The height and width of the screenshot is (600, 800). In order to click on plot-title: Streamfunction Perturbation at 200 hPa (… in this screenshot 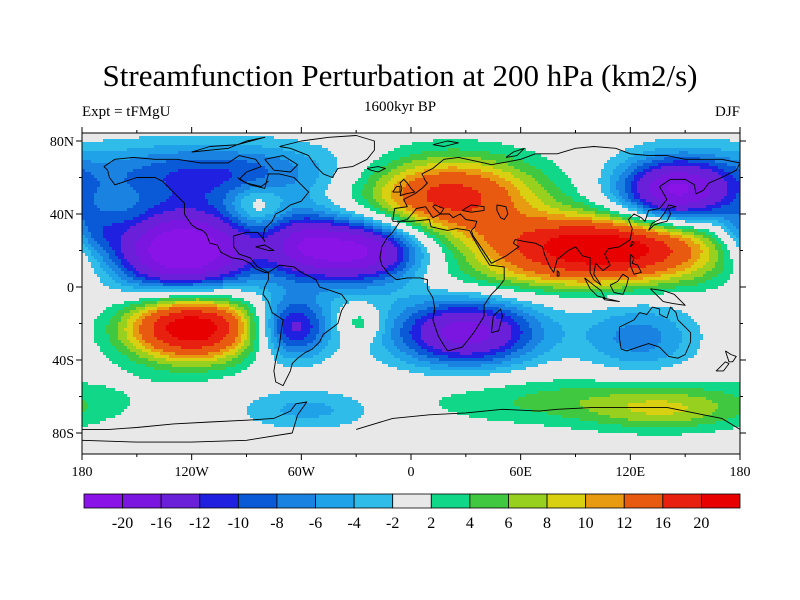, I will do `click(400, 76)`.